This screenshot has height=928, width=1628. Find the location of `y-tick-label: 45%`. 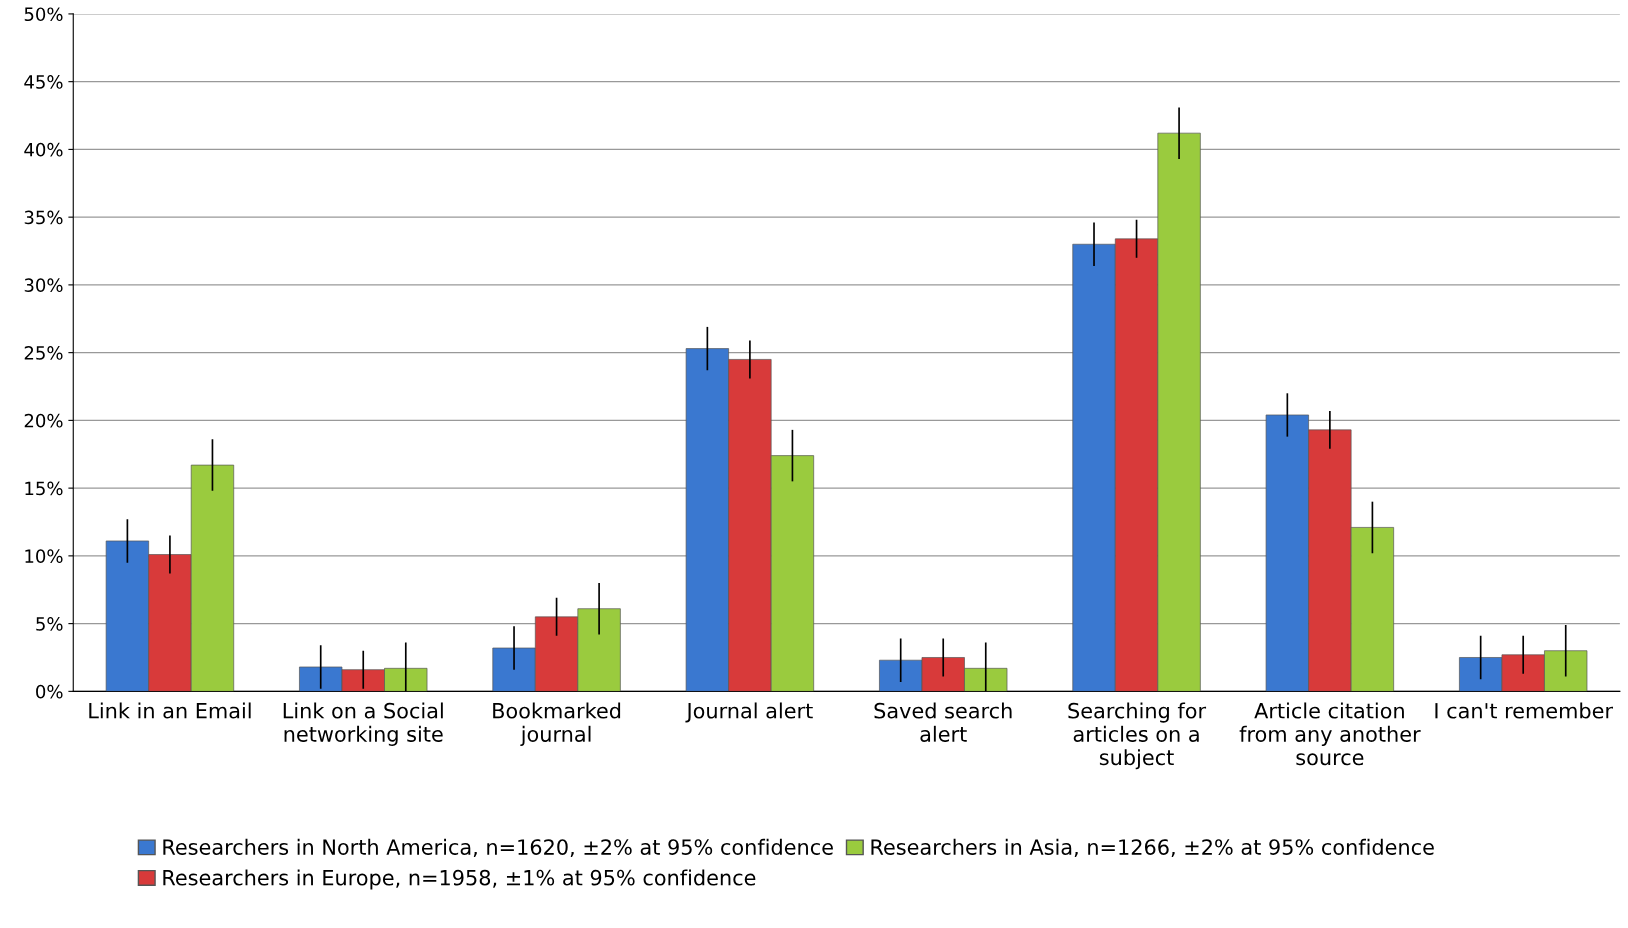

y-tick-label: 45% is located at coordinates (43, 82).